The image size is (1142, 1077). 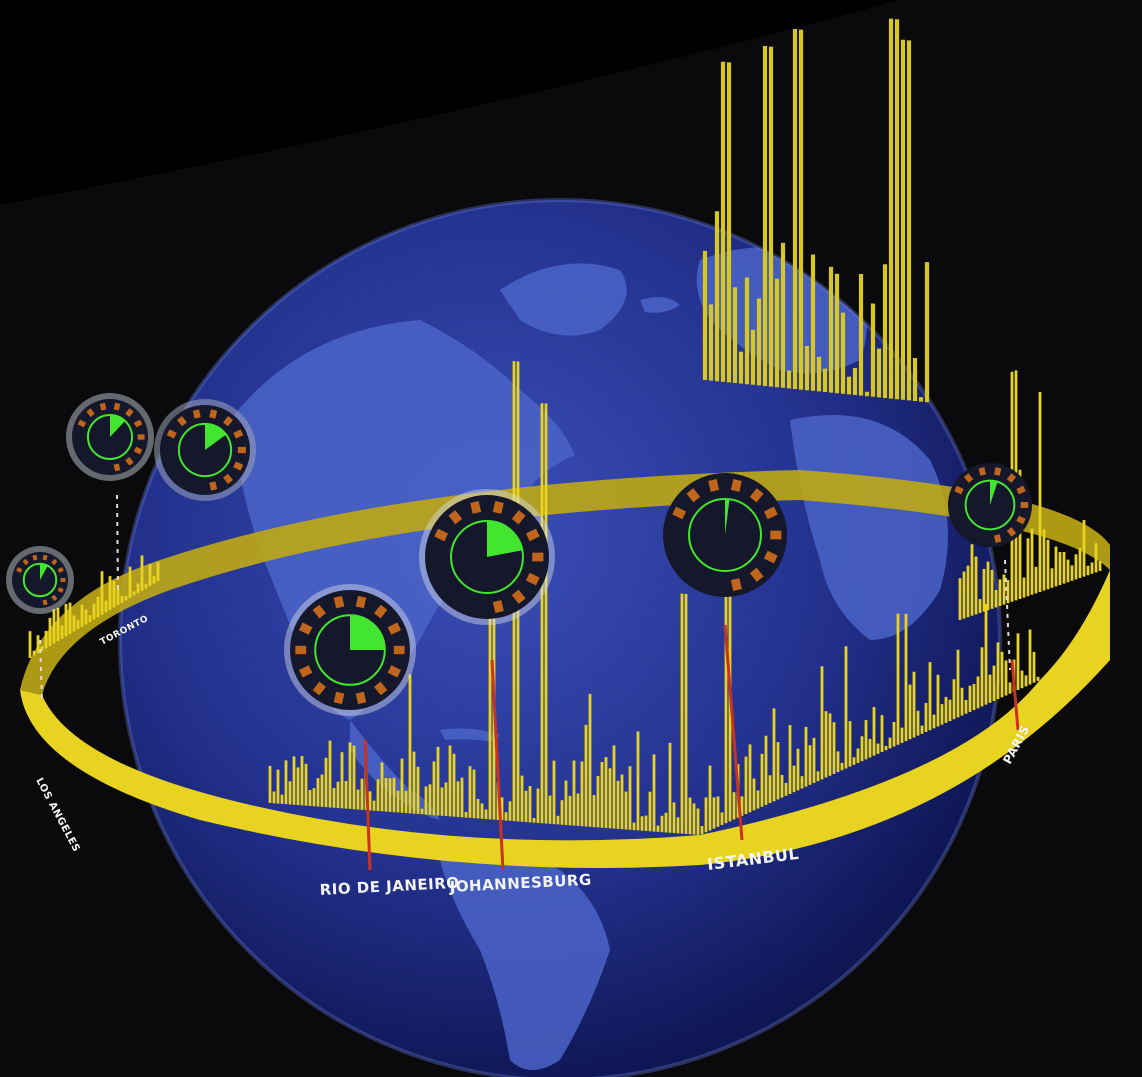 What do you see at coordinates (497, 765) in the screenshot?
I see `marker-johannesburg` at bounding box center [497, 765].